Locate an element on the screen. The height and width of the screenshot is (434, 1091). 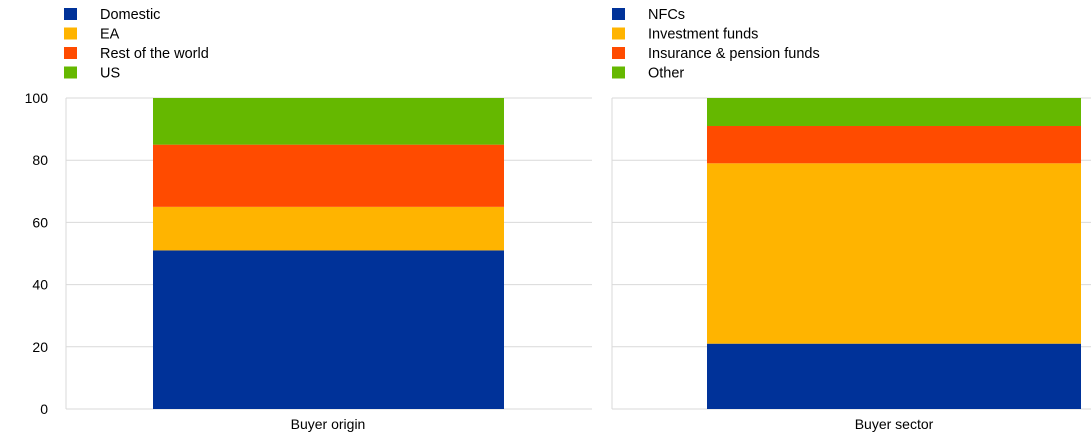
y-tick-label: 100 is located at coordinates (37, 98).